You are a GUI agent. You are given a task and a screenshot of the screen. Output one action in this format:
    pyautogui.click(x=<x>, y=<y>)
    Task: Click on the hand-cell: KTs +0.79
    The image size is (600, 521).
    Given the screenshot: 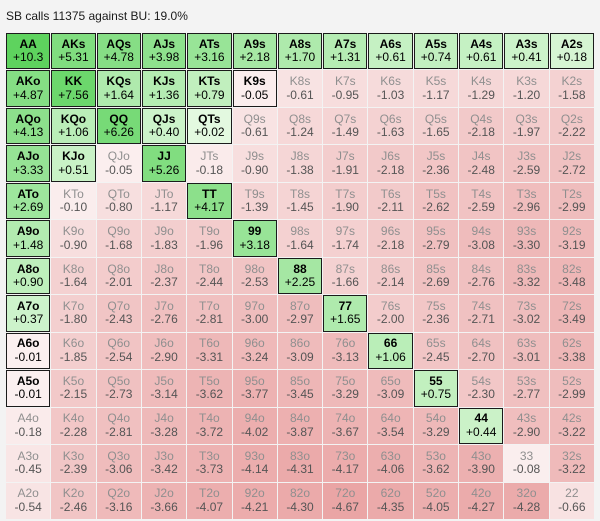 What is the action you would take?
    pyautogui.click(x=209, y=88)
    